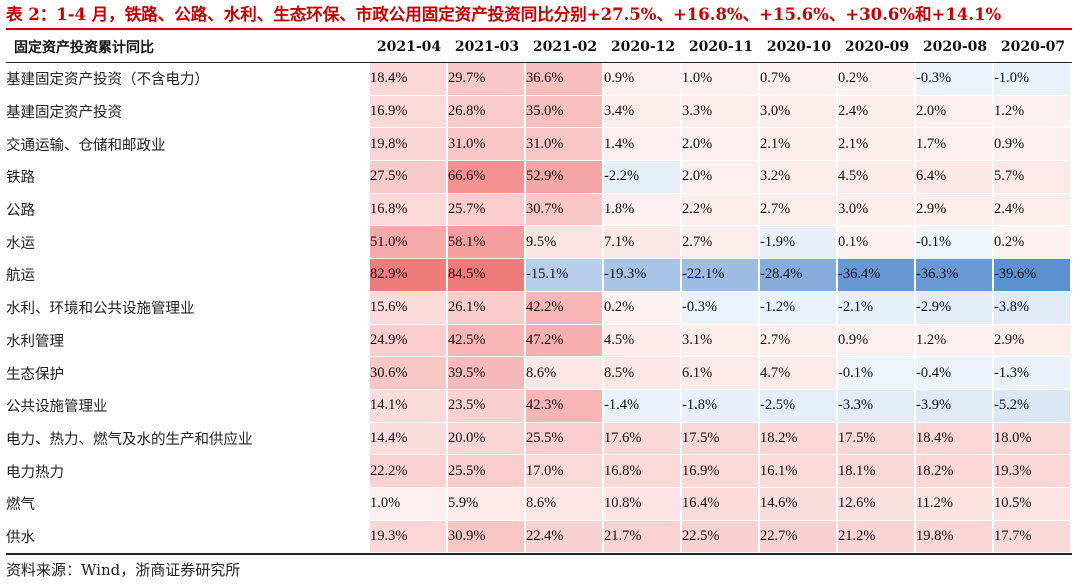 The height and width of the screenshot is (584, 1080). Describe the element at coordinates (188, 210) in the screenshot. I see `row-label: 公路` at that location.